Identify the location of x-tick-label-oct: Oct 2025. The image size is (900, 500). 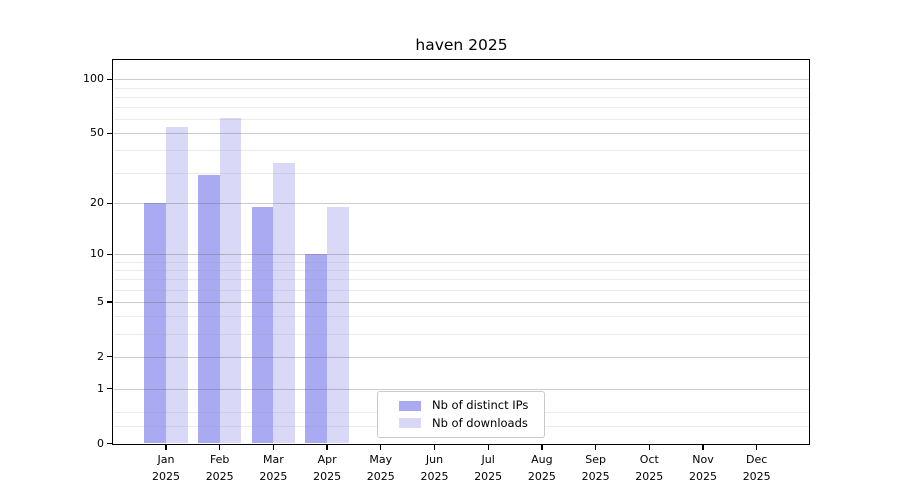
(649, 468).